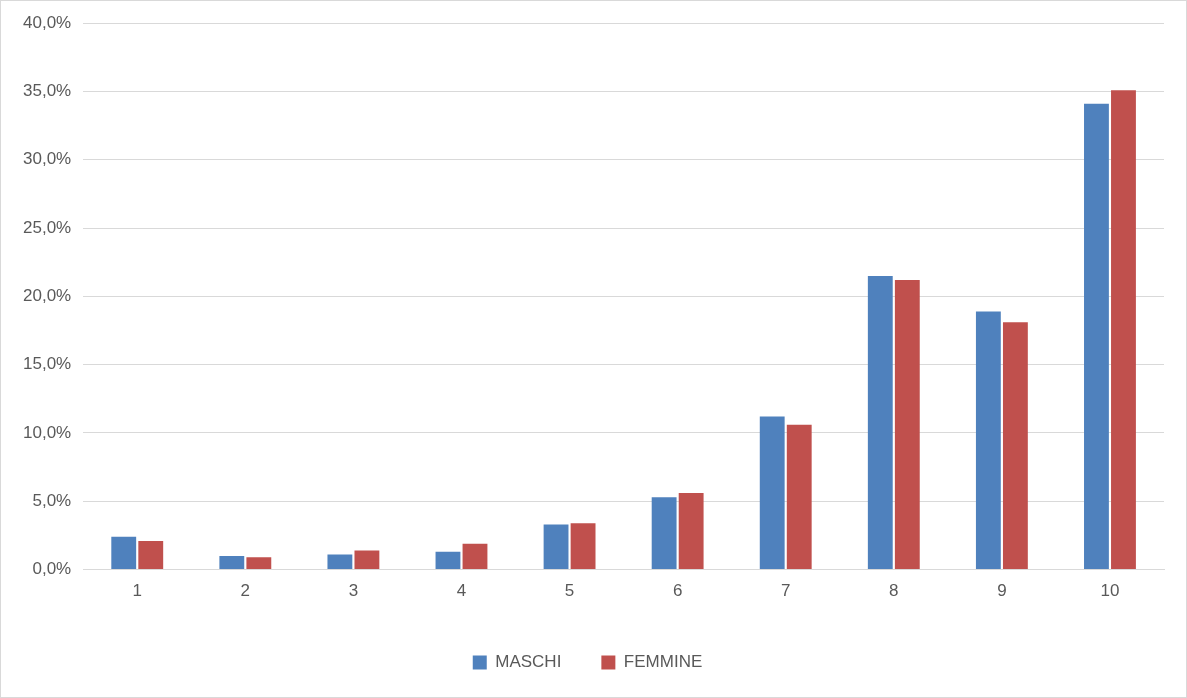 This screenshot has height=698, width=1187. What do you see at coordinates (785, 591) in the screenshot?
I see `x-tick-label: 7` at bounding box center [785, 591].